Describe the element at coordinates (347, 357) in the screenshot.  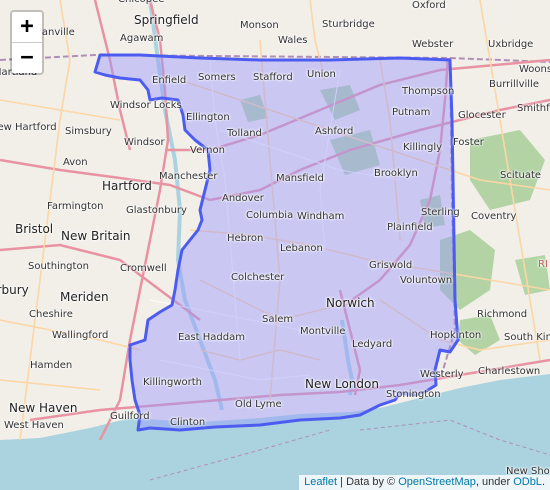
I see `thames-river` at that location.